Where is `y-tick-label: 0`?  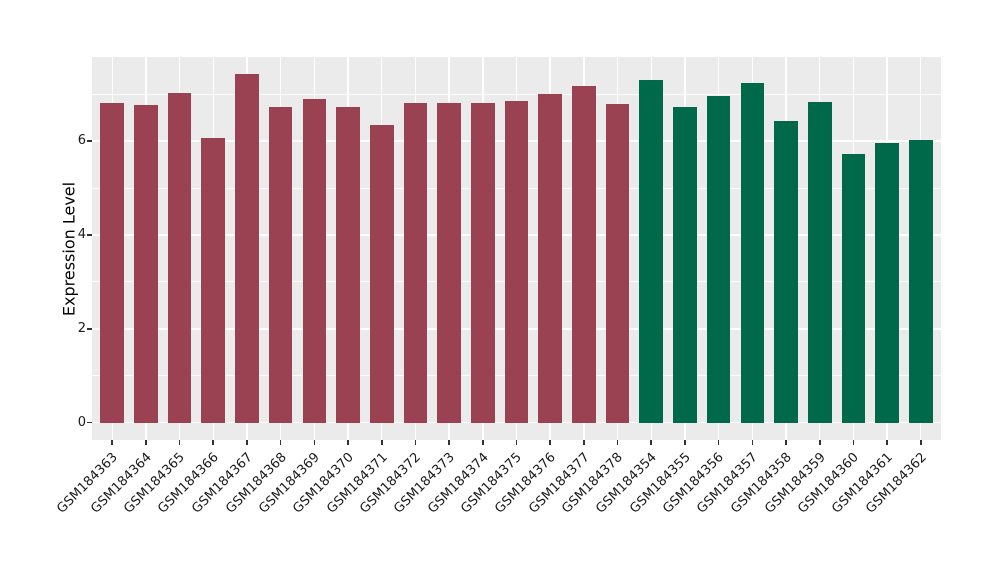
y-tick-label: 0 is located at coordinates (81, 422).